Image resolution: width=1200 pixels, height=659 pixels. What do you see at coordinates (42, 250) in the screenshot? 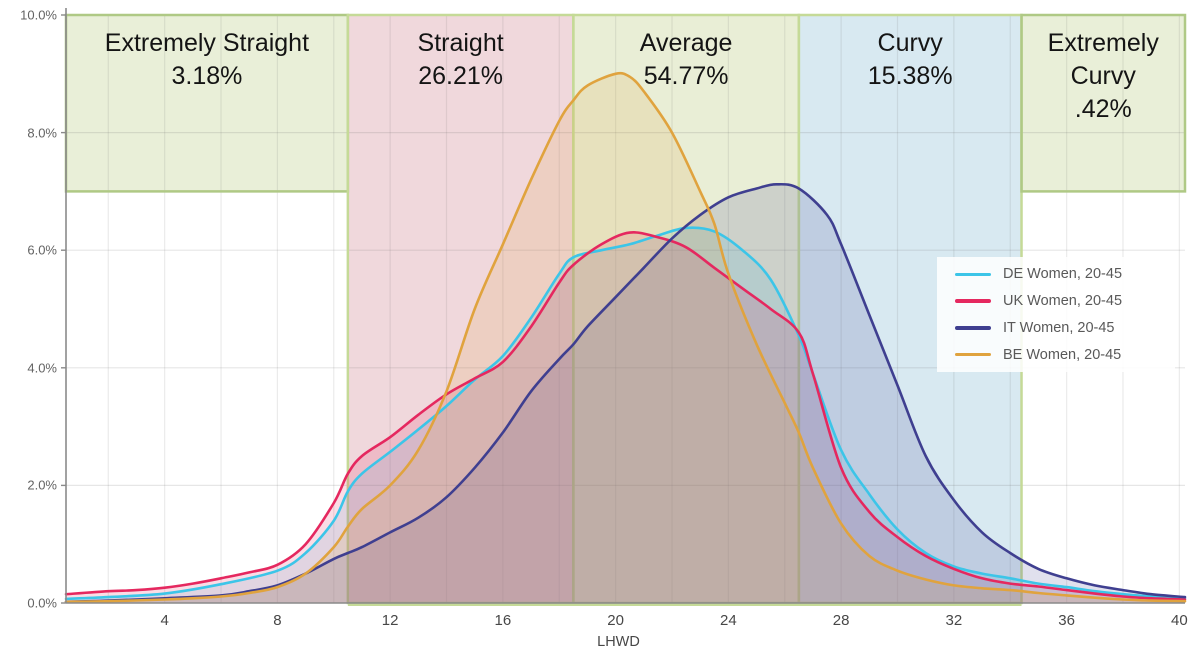
I see `y-tick-label: 6.0%` at bounding box center [42, 250].